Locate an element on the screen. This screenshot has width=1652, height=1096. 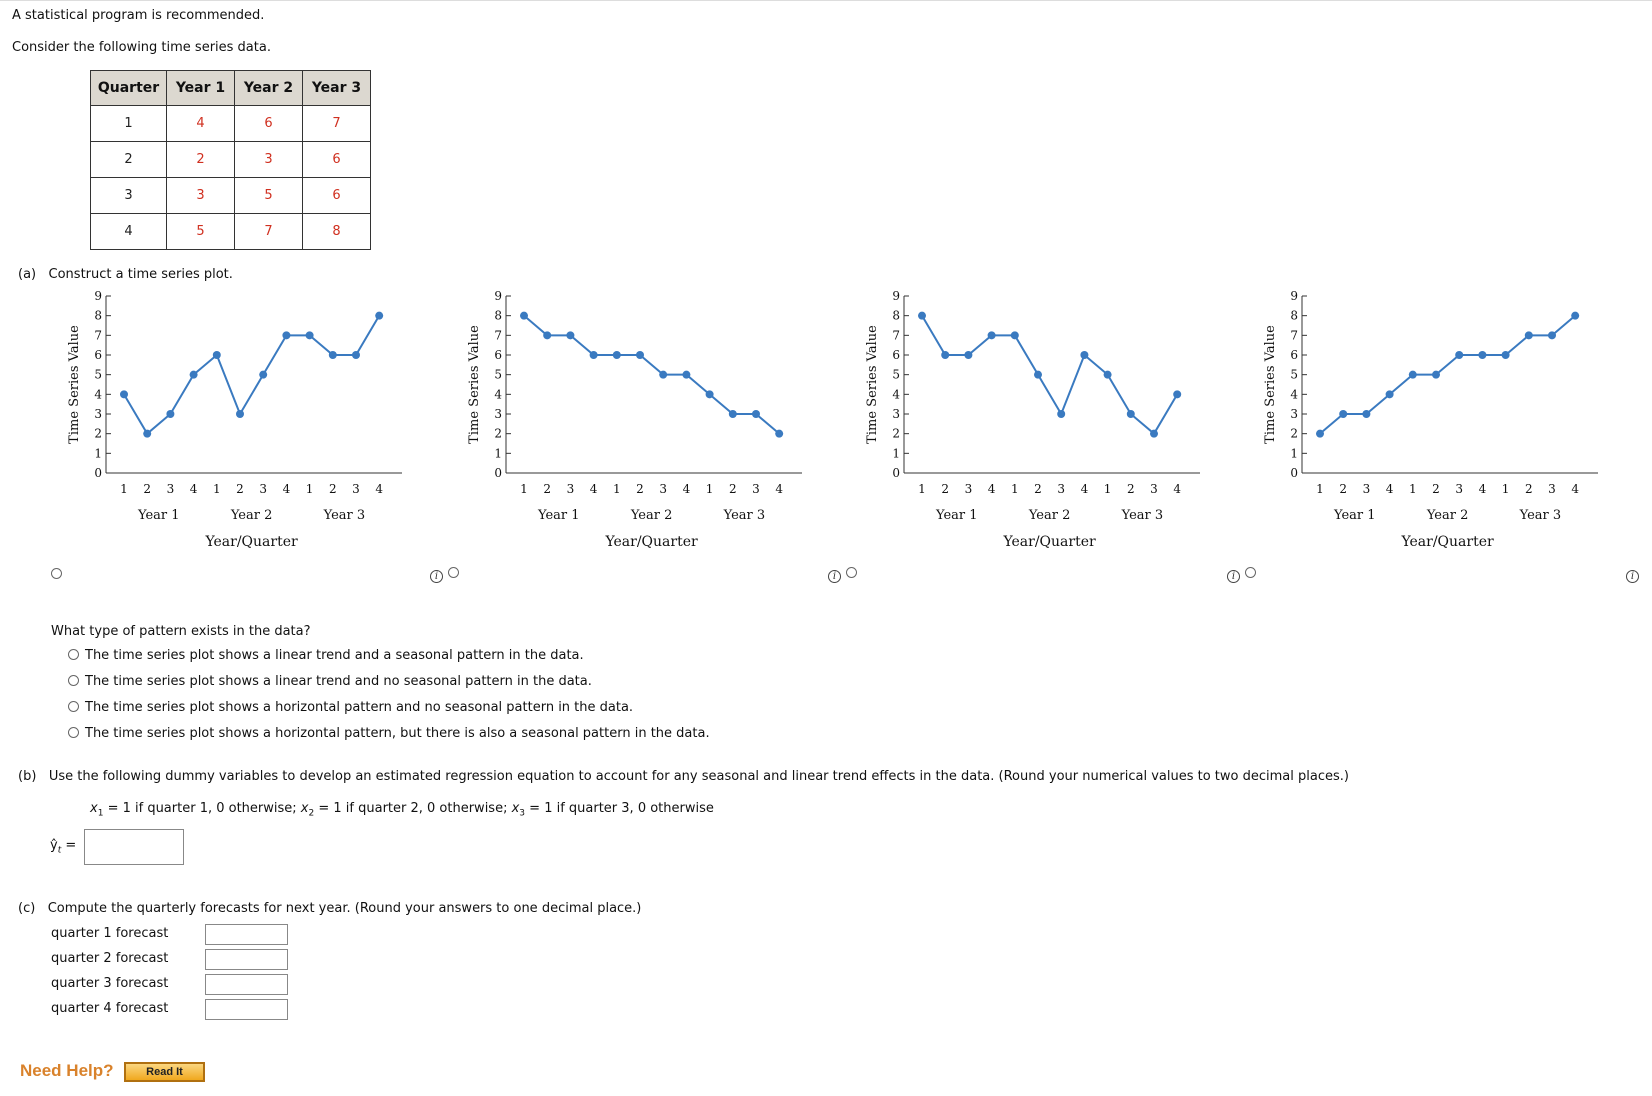
forecast-input-q4 is located at coordinates (246, 1009).